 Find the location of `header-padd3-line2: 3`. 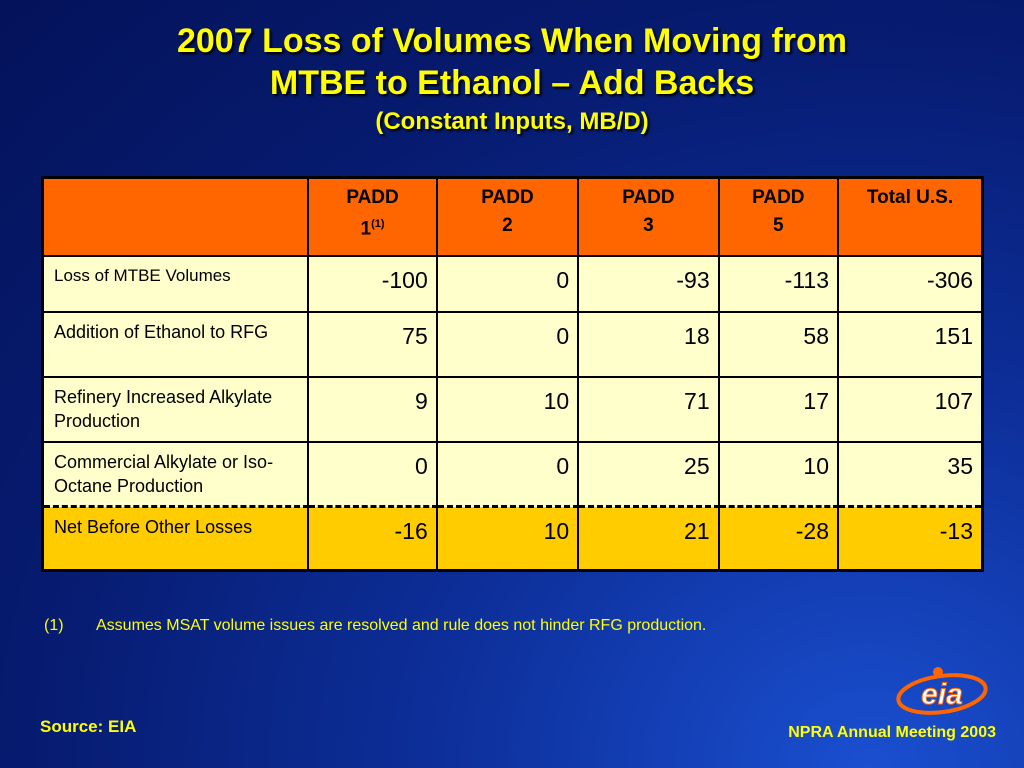

header-padd3-line2: 3 is located at coordinates (648, 225).